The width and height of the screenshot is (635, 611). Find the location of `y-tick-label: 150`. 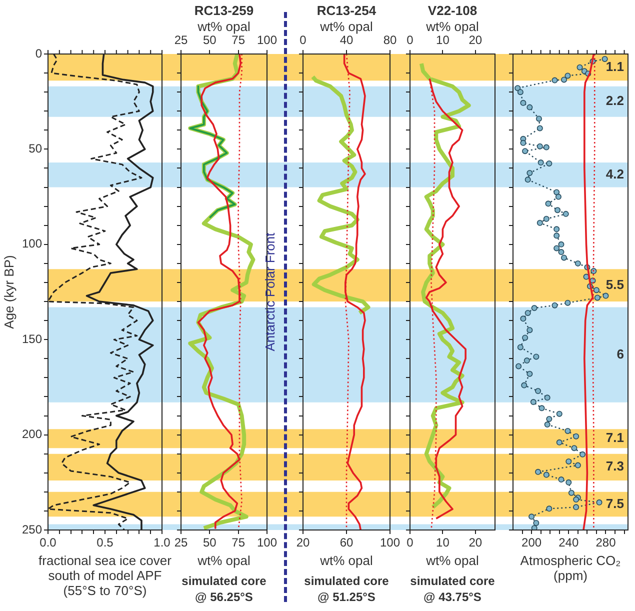

y-tick-label: 150 is located at coordinates (32, 339).